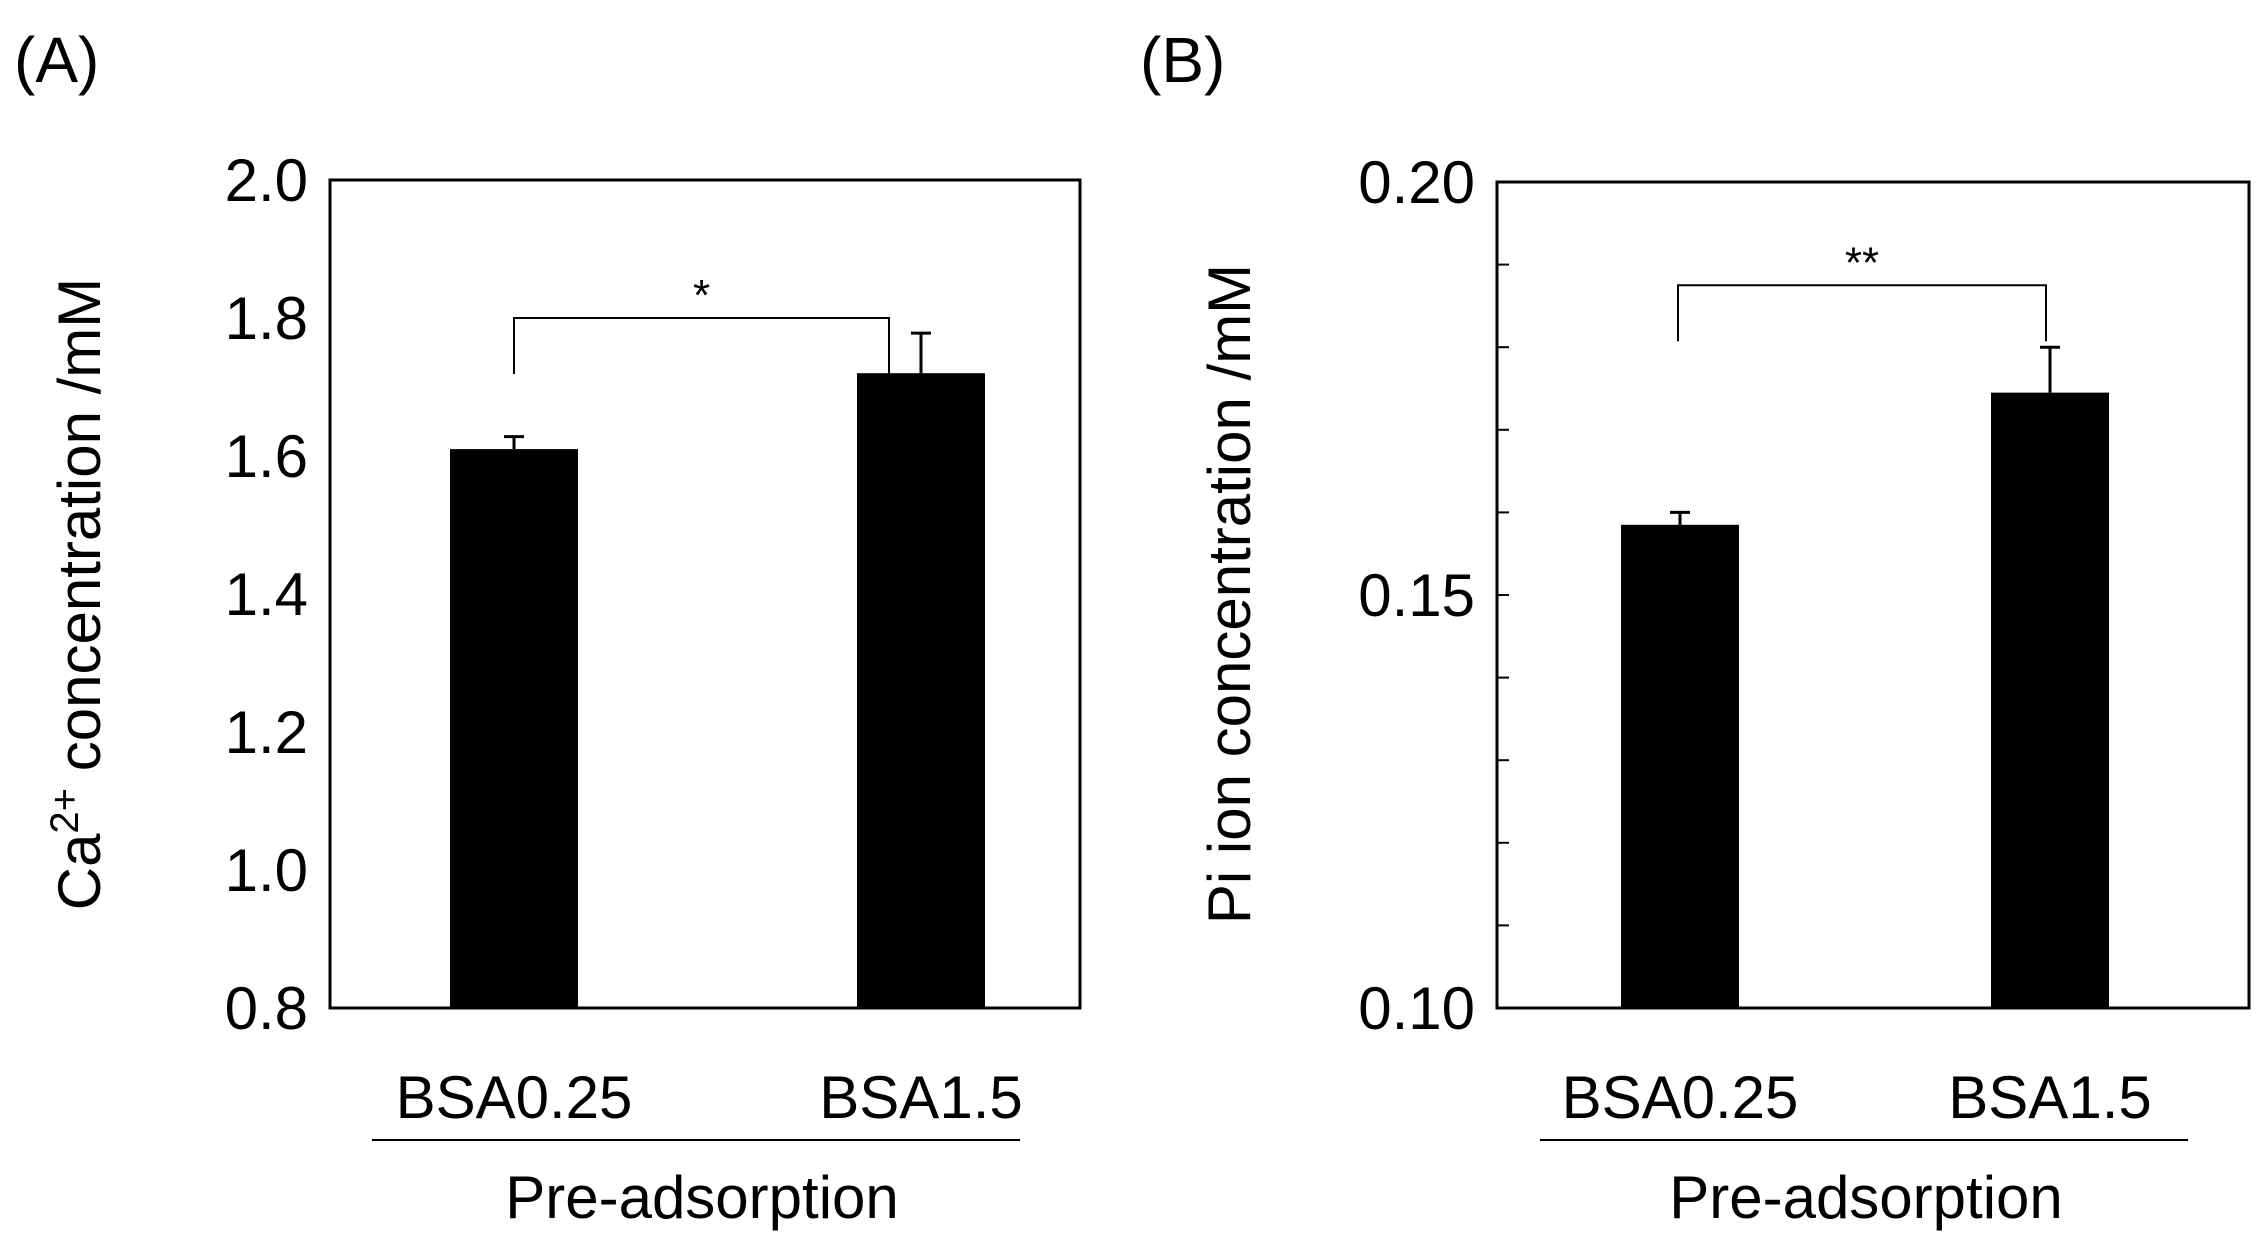 The image size is (2258, 1244). What do you see at coordinates (56, 60) in the screenshot?
I see `panel-a-label: (A)` at bounding box center [56, 60].